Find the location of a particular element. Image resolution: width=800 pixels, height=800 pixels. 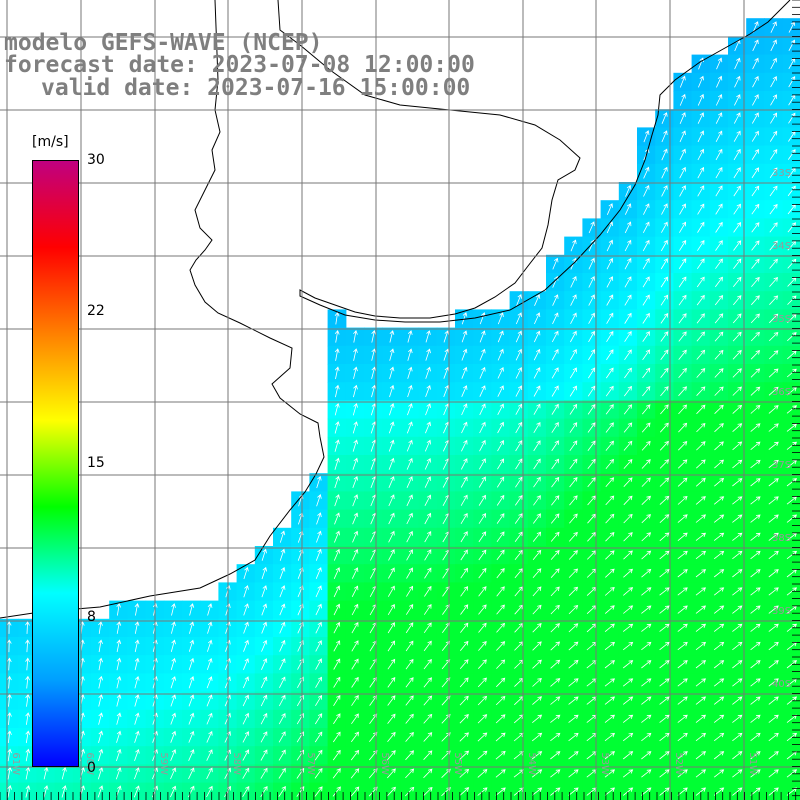

title-valid-date: valid date: 2023-07-16 15:00:00 is located at coordinates (256, 88).